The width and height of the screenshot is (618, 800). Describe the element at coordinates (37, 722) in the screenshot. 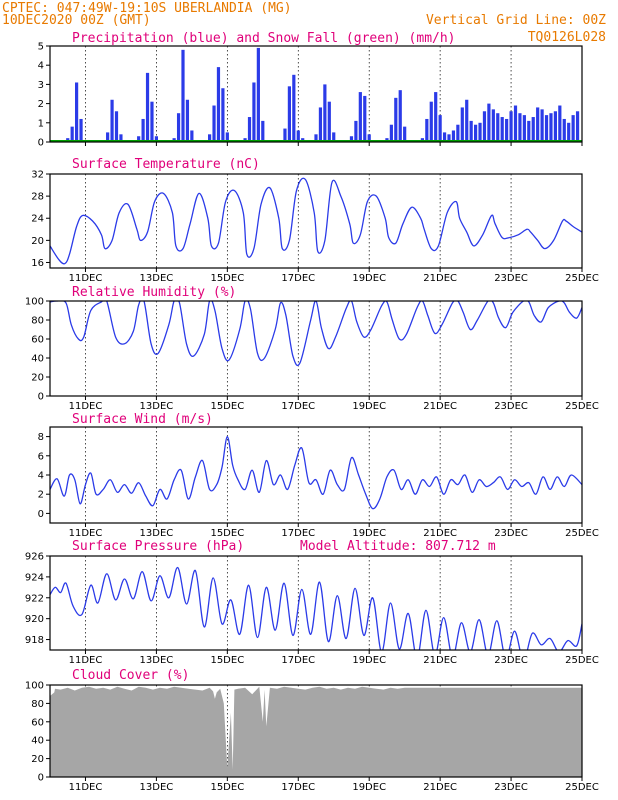

I see `ytick-label: 60` at that location.